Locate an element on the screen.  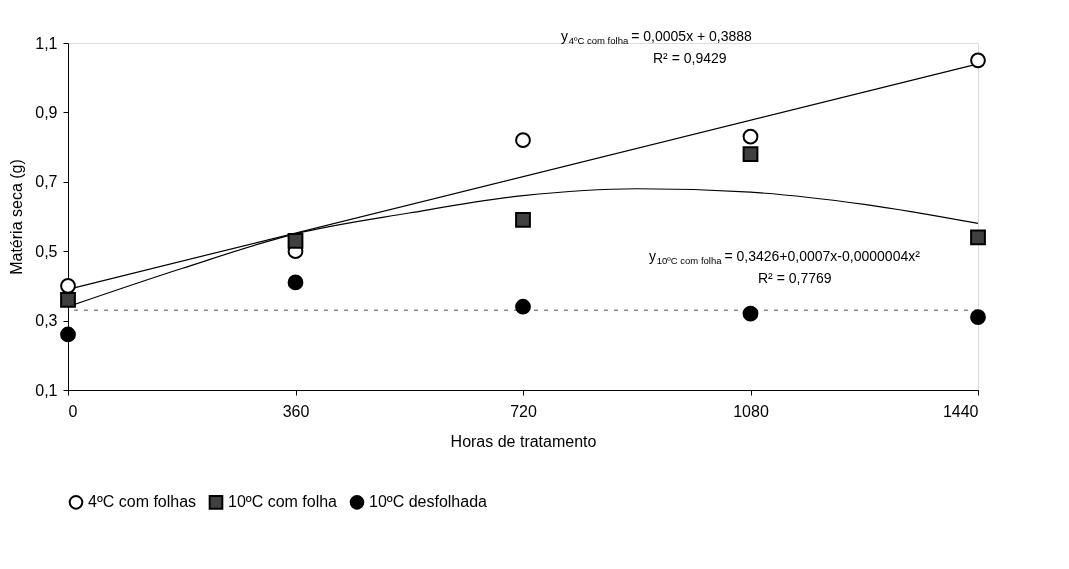
y-tick-label: 0,3 is located at coordinates (46, 321).